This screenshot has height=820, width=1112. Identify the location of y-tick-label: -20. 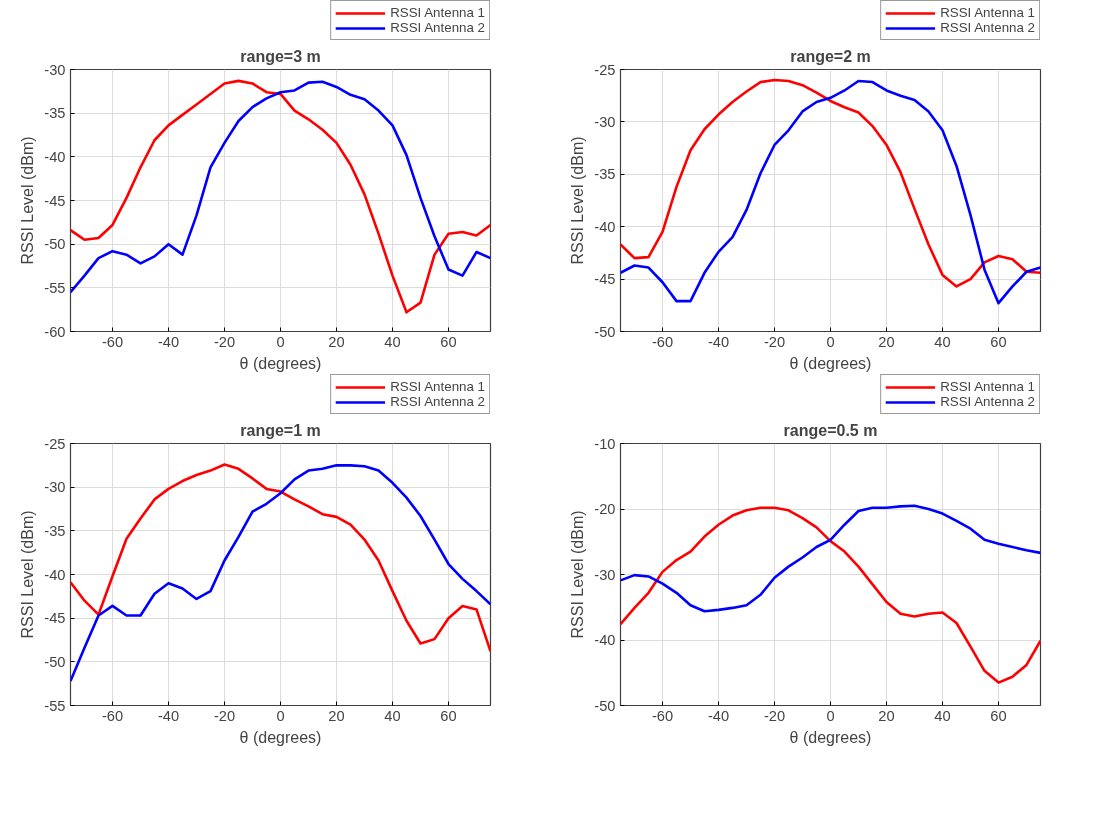
(605, 509).